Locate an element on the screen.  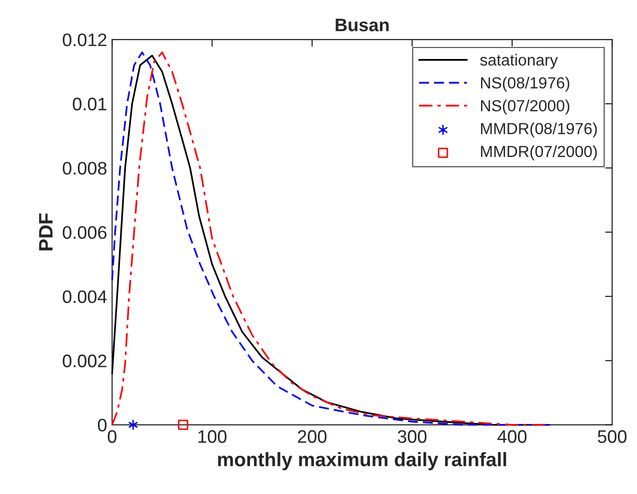
x-tick-label: 500 is located at coordinates (612, 436).